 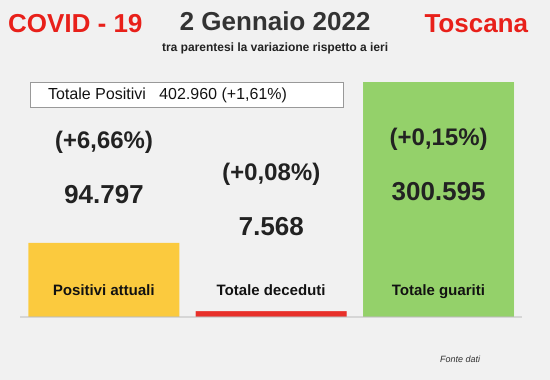 What do you see at coordinates (476, 23) in the screenshot?
I see `text: Toscana` at bounding box center [476, 23].